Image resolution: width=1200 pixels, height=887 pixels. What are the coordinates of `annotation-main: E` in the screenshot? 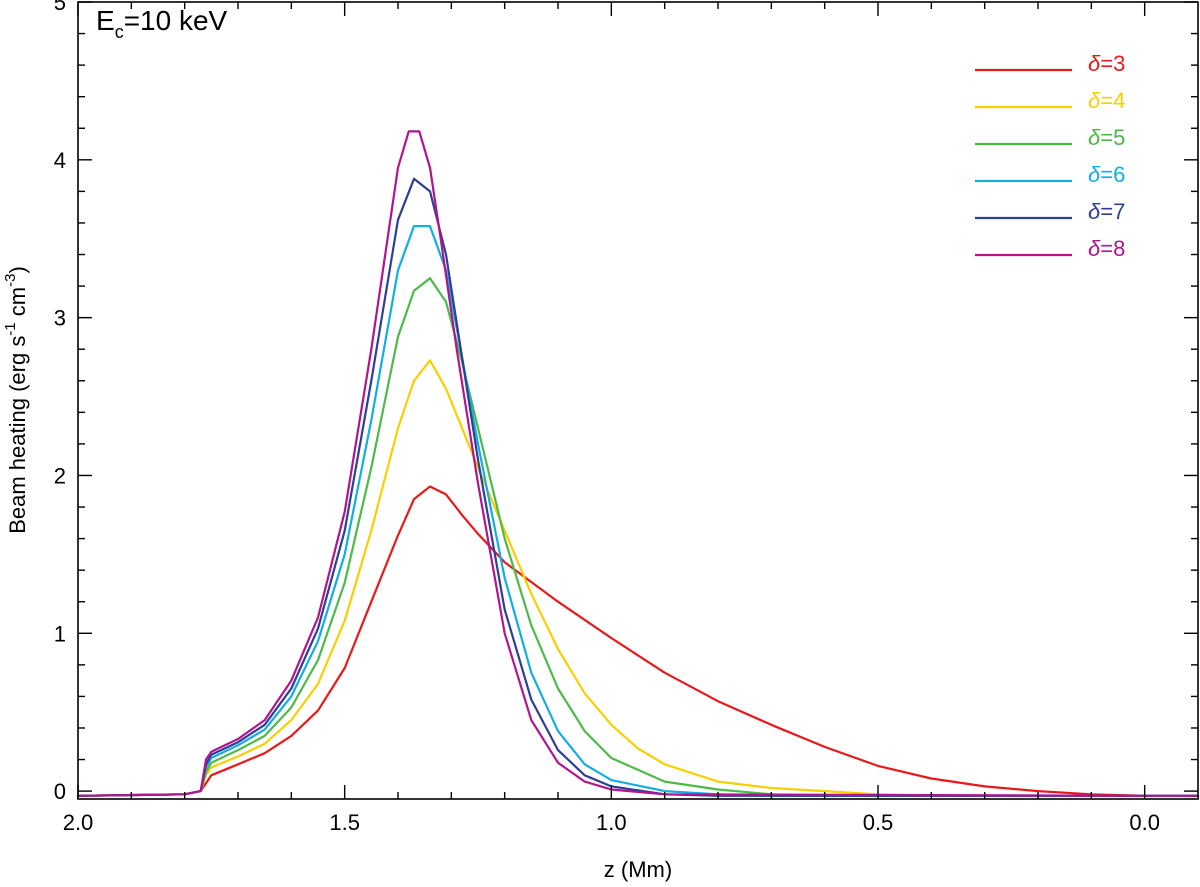 It's located at (105, 20).